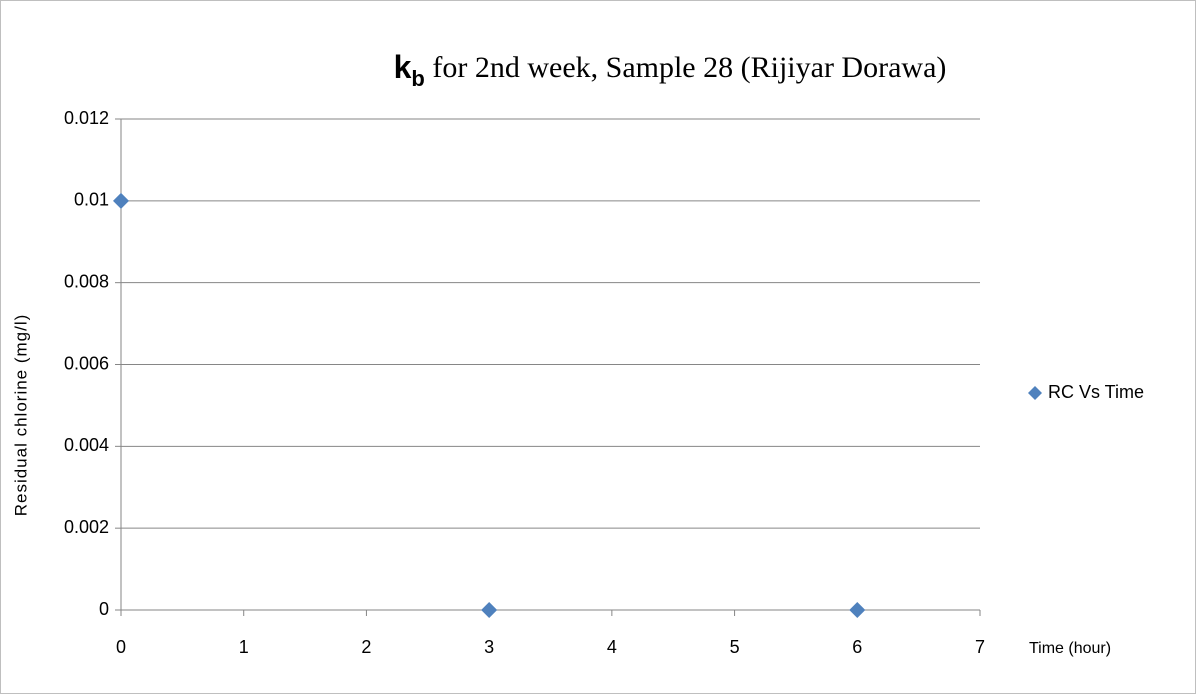 Image resolution: width=1200 pixels, height=694 pixels. Describe the element at coordinates (86, 118) in the screenshot. I see `y-tick-label: 0.012` at that location.